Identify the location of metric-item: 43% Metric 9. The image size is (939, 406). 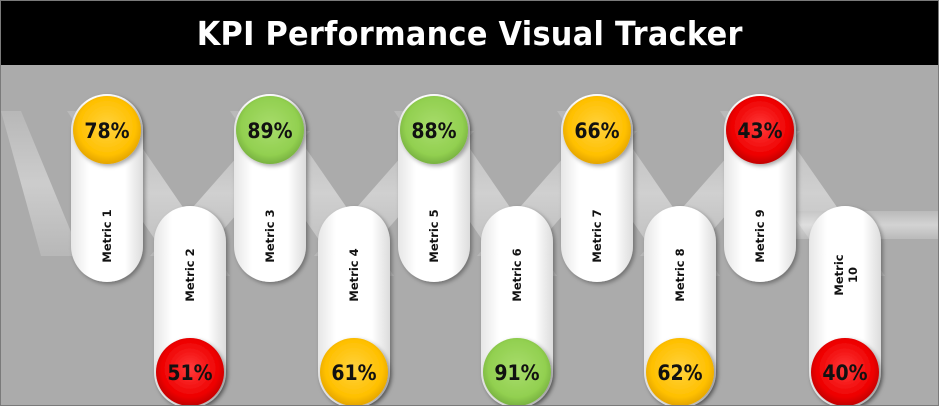
(760, 188).